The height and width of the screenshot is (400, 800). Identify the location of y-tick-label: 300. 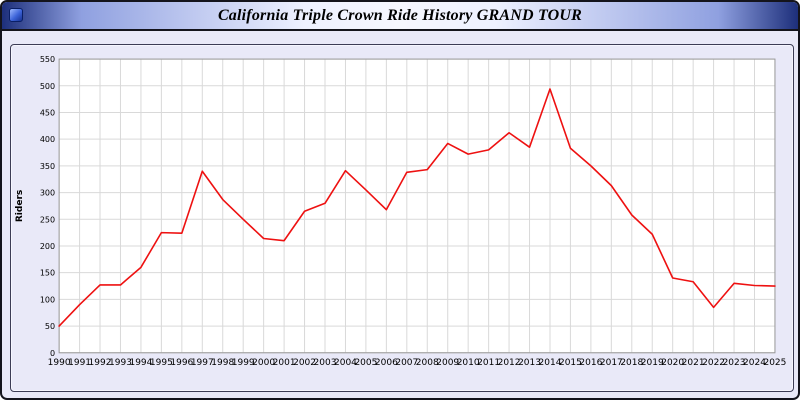
(47, 193).